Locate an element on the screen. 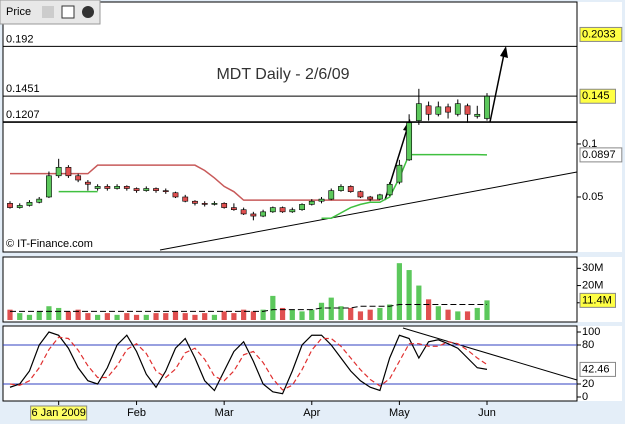 This screenshot has height=424, width=625. value-label: 0.145 is located at coordinates (596, 96).